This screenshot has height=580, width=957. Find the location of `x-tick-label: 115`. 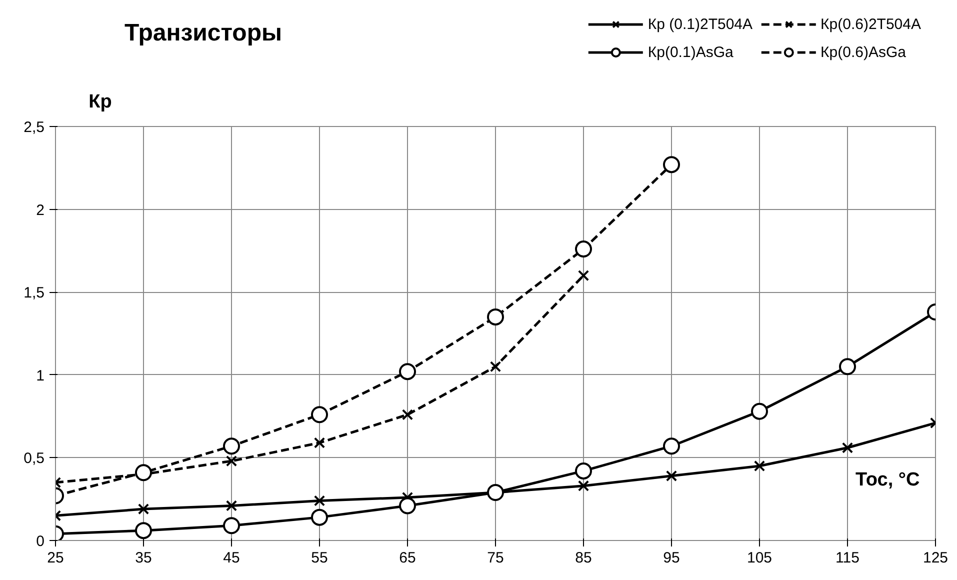

x-tick-label: 115 is located at coordinates (848, 558).